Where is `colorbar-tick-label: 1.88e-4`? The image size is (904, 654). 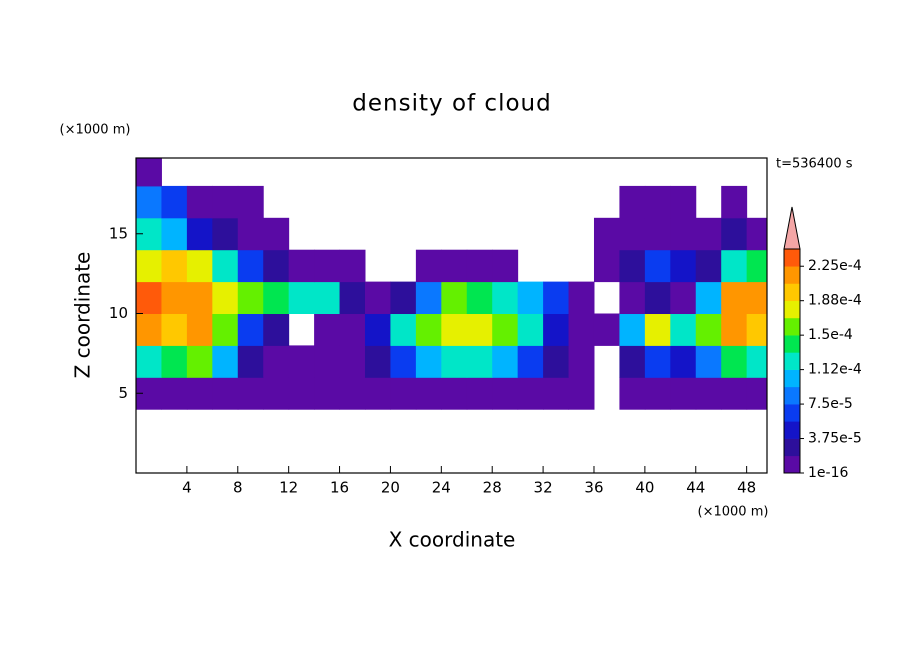
colorbar-tick-label: 1.88e-4 is located at coordinates (835, 301).